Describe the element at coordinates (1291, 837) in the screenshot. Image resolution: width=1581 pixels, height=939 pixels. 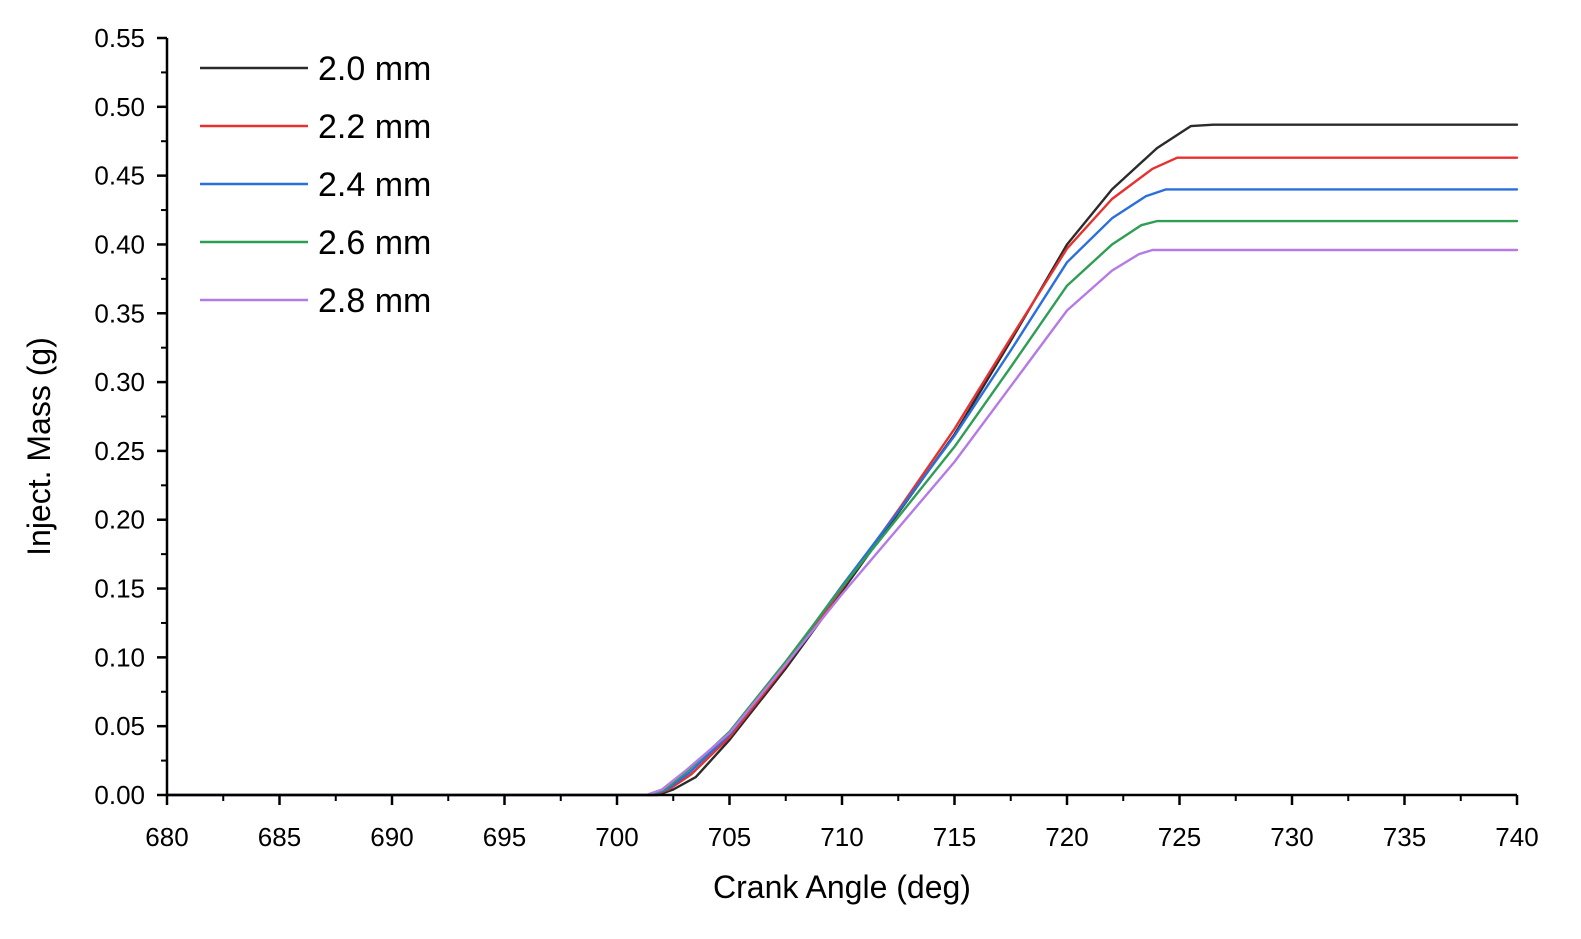
I see `x-tick-label: 730` at that location.